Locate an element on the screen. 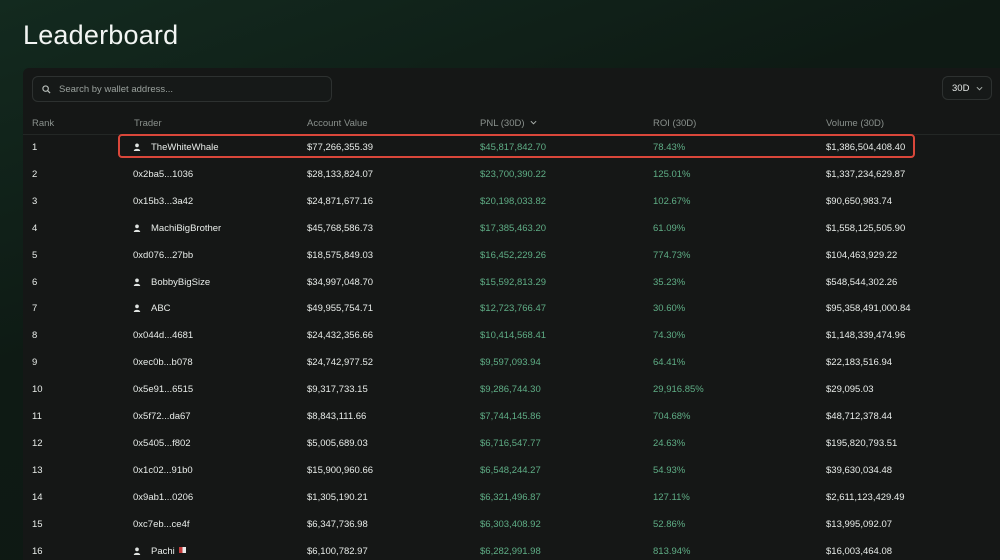  trader-address-link: 0x2ba5...1036 is located at coordinates (163, 174).